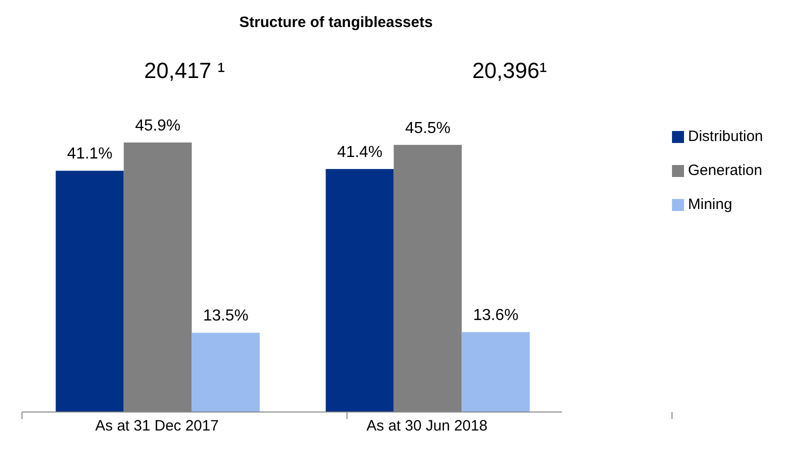  What do you see at coordinates (726, 136) in the screenshot?
I see `legend-label: Distribution` at bounding box center [726, 136].